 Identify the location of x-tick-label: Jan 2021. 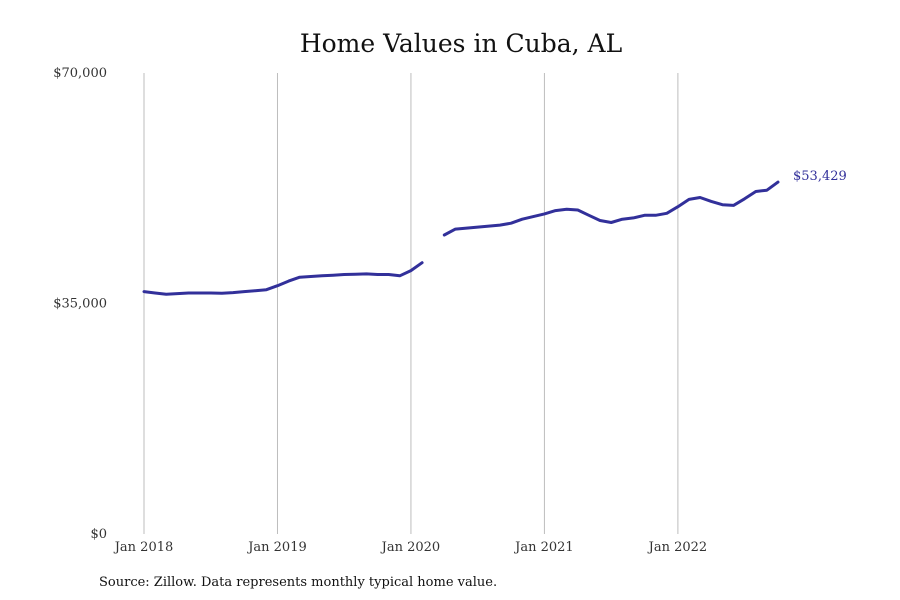
(543, 547).